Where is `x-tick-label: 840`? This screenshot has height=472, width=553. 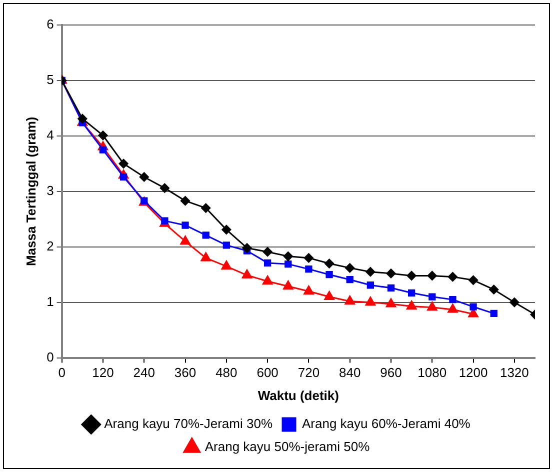 x-tick-label: 840 is located at coordinates (349, 372).